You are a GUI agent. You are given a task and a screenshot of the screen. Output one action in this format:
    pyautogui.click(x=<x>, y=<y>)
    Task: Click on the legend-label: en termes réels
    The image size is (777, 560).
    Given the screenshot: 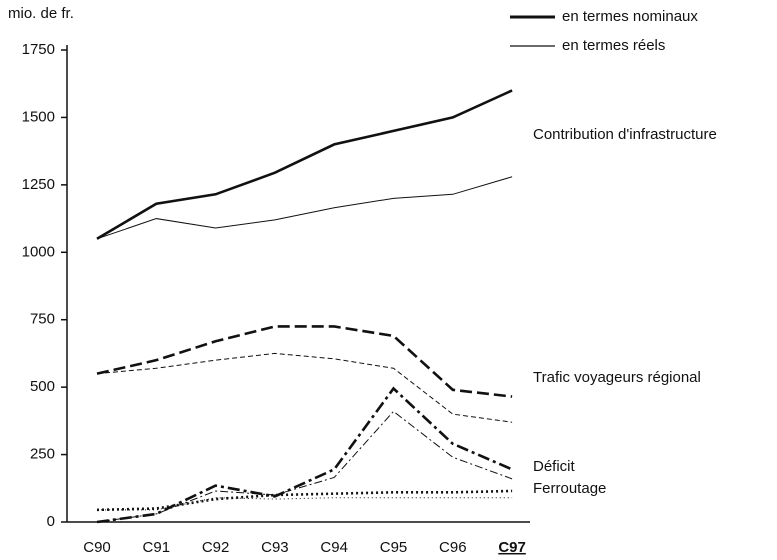 What is the action you would take?
    pyautogui.click(x=613, y=45)
    